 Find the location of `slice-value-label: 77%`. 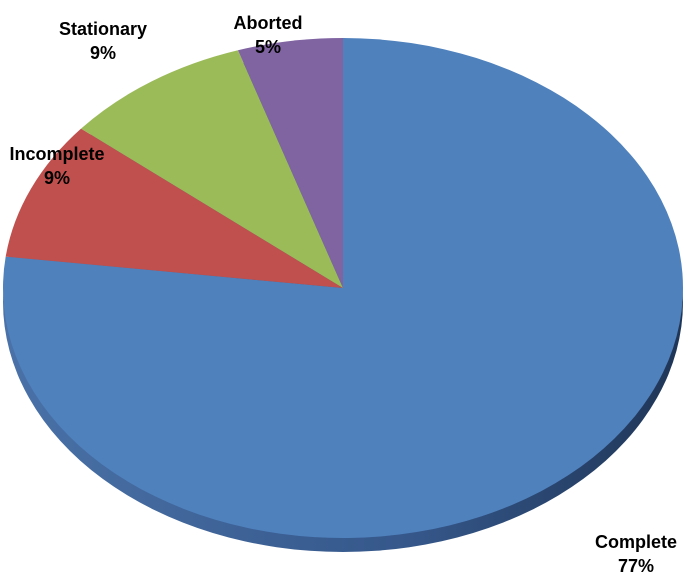

slice-value-label: 77% is located at coordinates (636, 566).